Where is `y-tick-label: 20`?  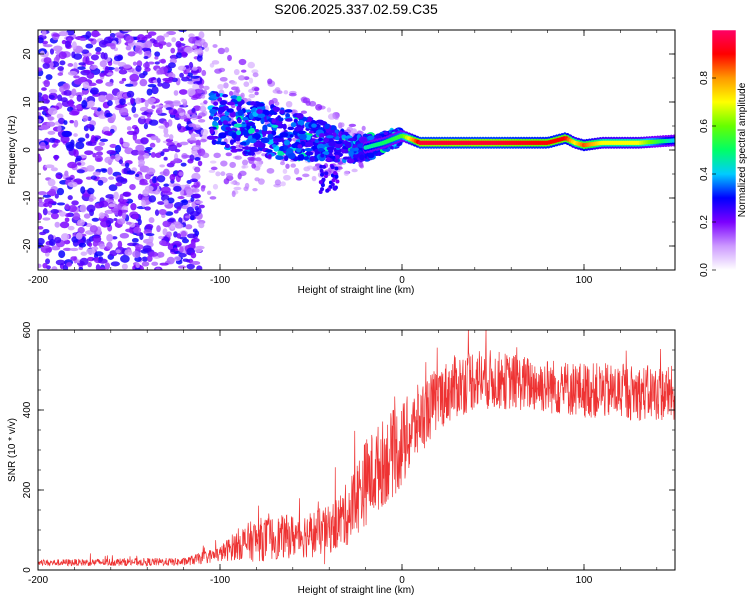 y-tick-label: 20 is located at coordinates (27, 54).